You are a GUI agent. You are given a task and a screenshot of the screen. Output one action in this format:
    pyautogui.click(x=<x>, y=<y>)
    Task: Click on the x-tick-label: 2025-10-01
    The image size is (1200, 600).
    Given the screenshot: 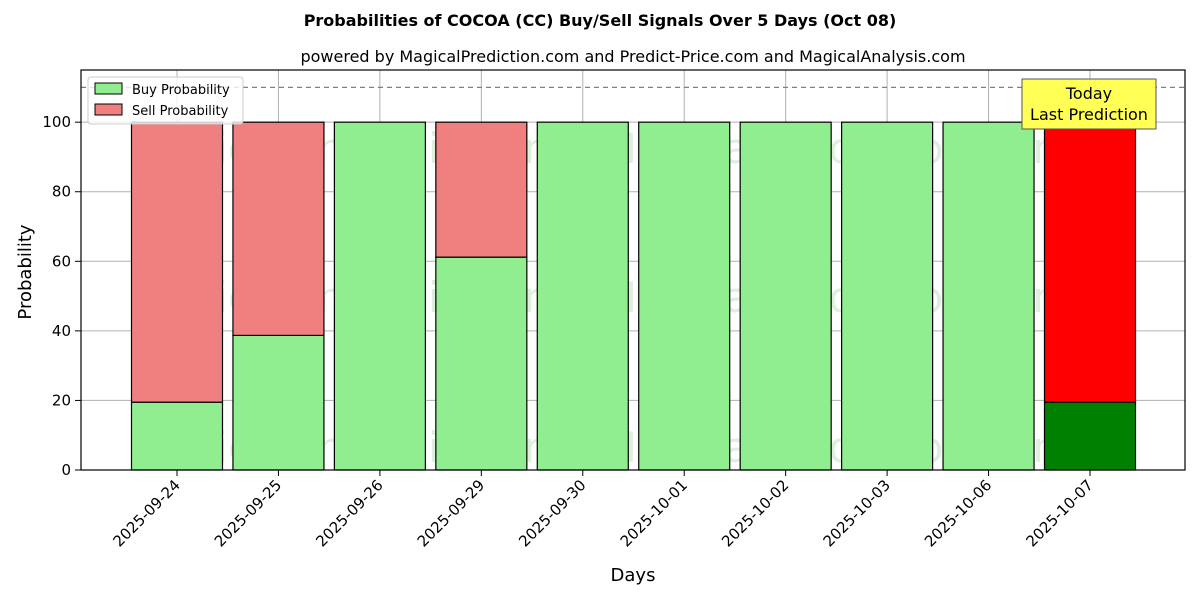 What is the action you would take?
    pyautogui.click(x=654, y=513)
    